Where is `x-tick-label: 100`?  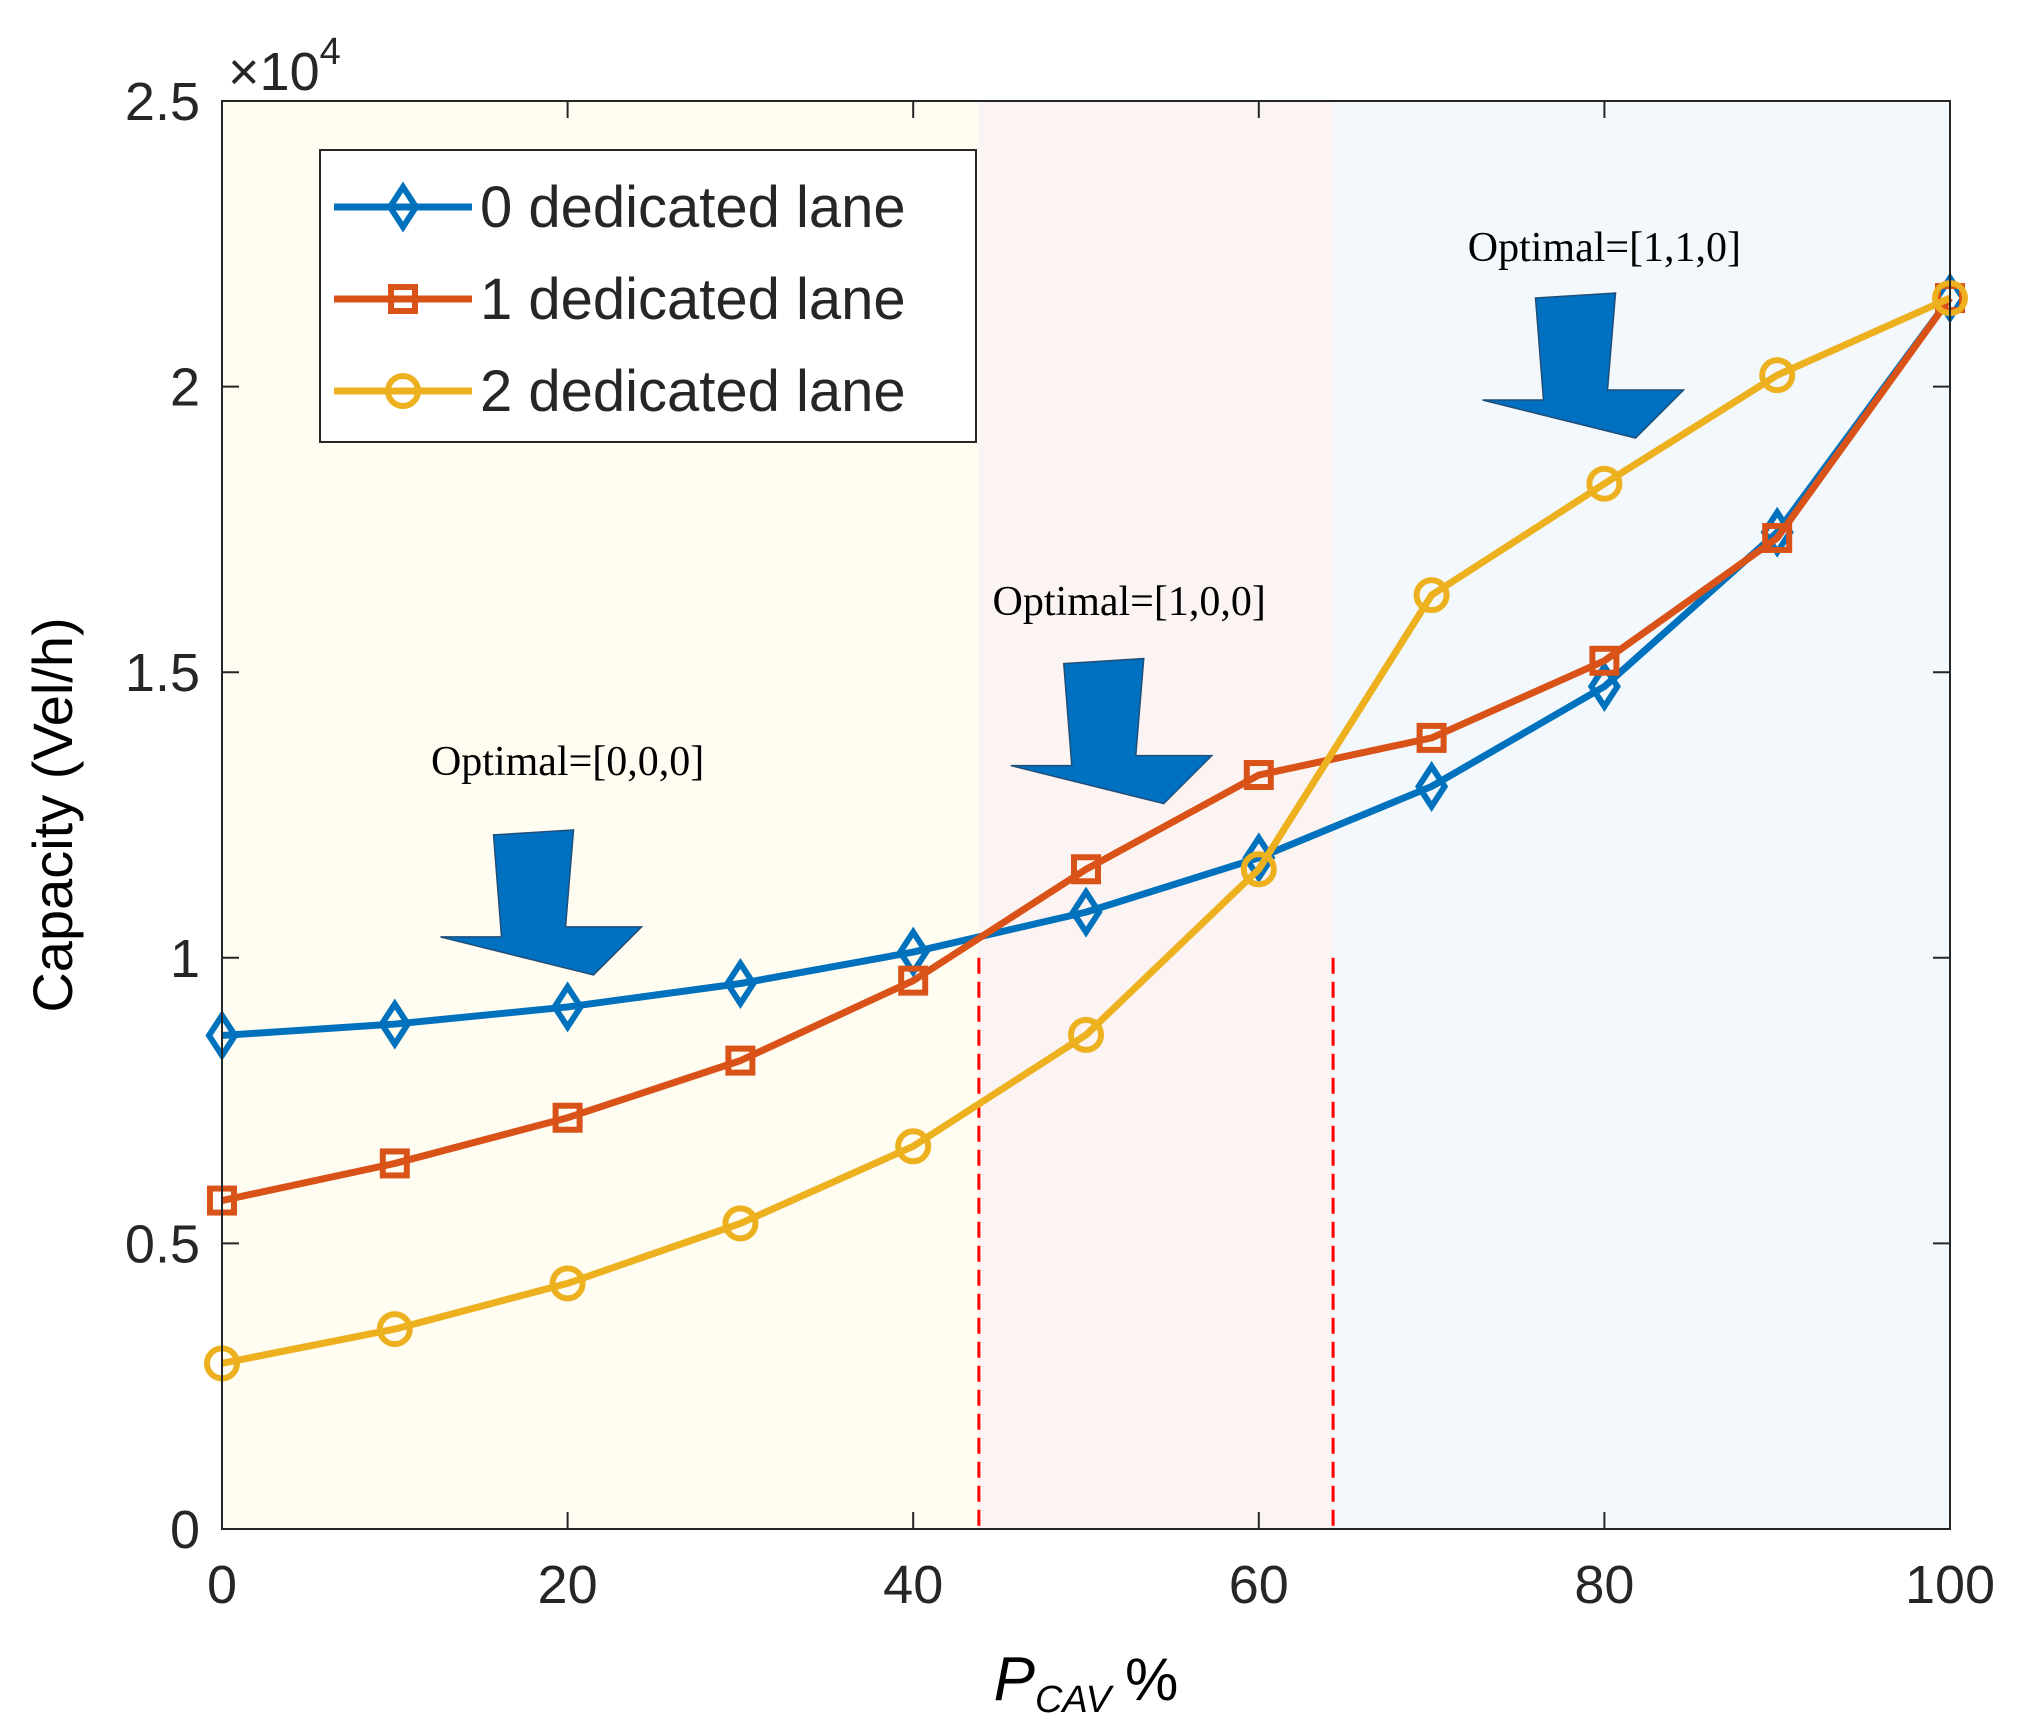 x-tick-label: 100 is located at coordinates (1950, 1585).